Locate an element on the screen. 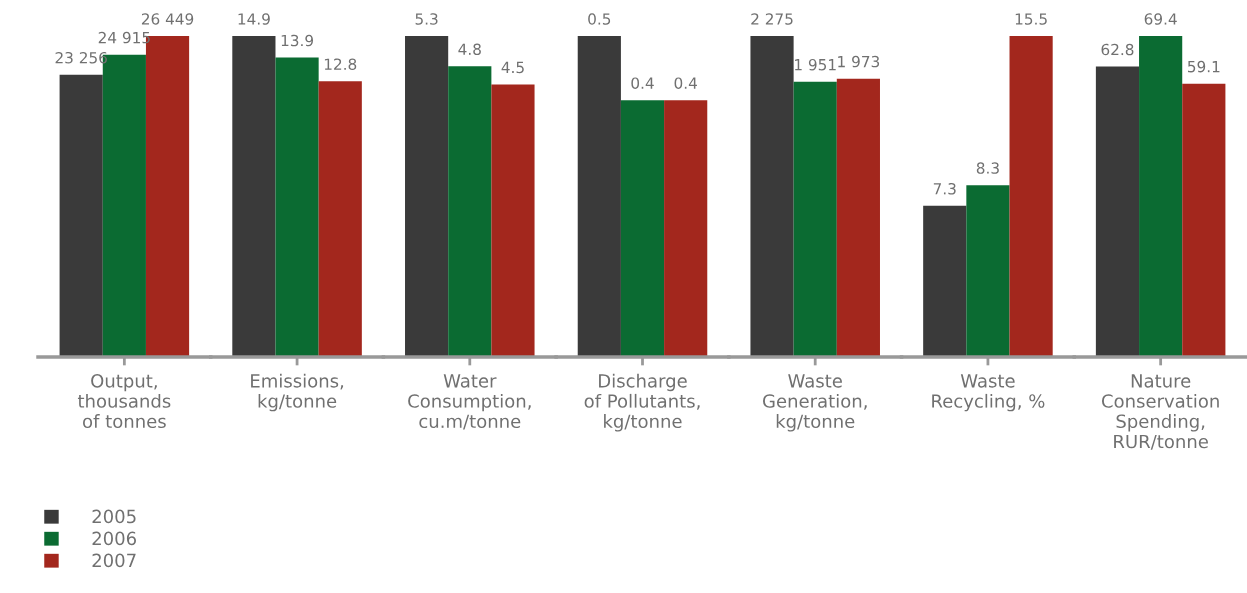  x-tick-label: Nature Conservation Spending, RUR/tonne is located at coordinates (1160, 412).